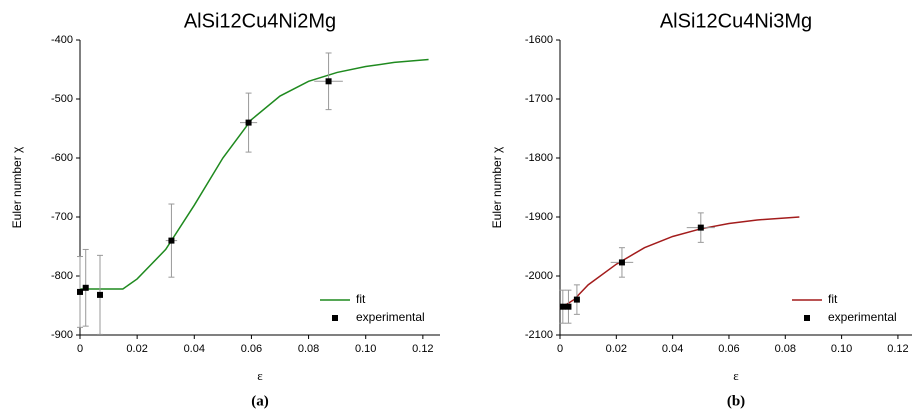 Image resolution: width=919 pixels, height=416 pixels. What do you see at coordinates (679, 263) in the screenshot?
I see `fit-line` at bounding box center [679, 263].